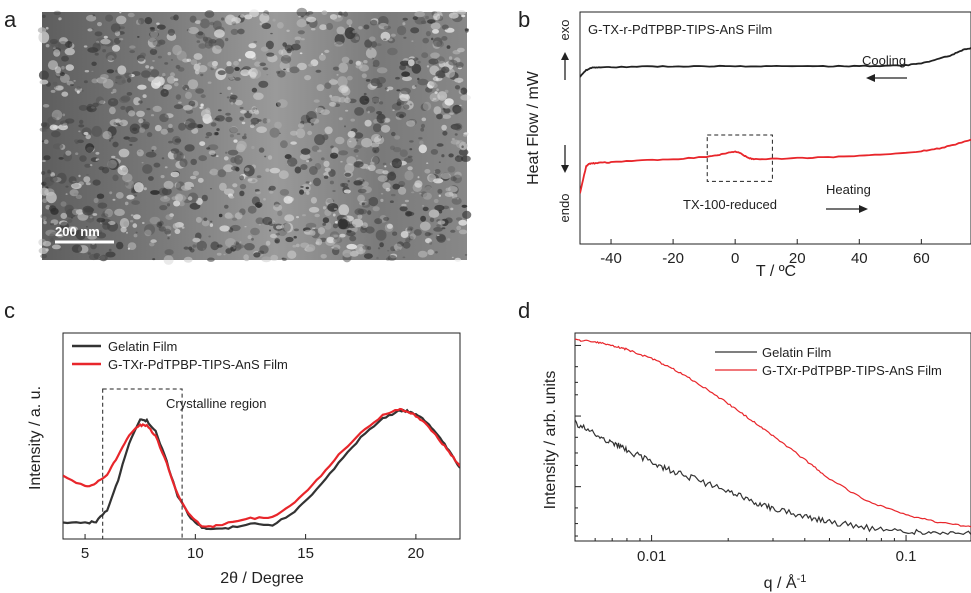 The width and height of the screenshot is (971, 593). Describe the element at coordinates (198, 364) in the screenshot. I see `legend-label-composite-c: G-TXr-PdTPBP-TIPS-AnS Film` at that location.